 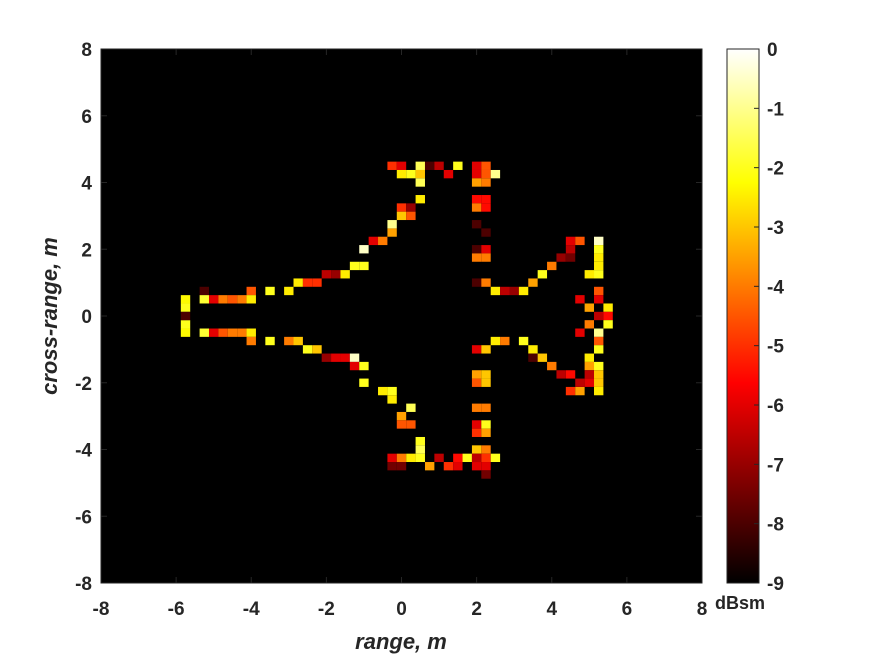 I want to click on colorbar-tick-label: -7, so click(x=775, y=465).